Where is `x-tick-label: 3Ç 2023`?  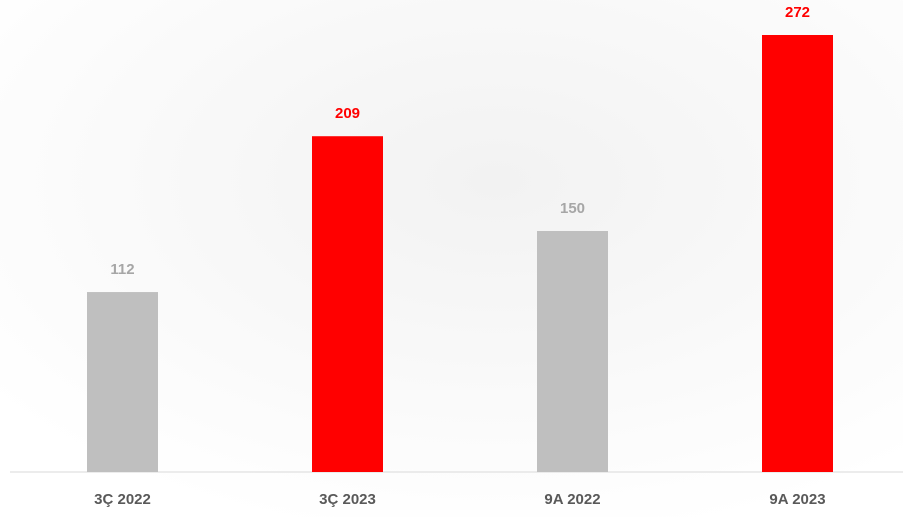 x-tick-label: 3Ç 2023 is located at coordinates (347, 499).